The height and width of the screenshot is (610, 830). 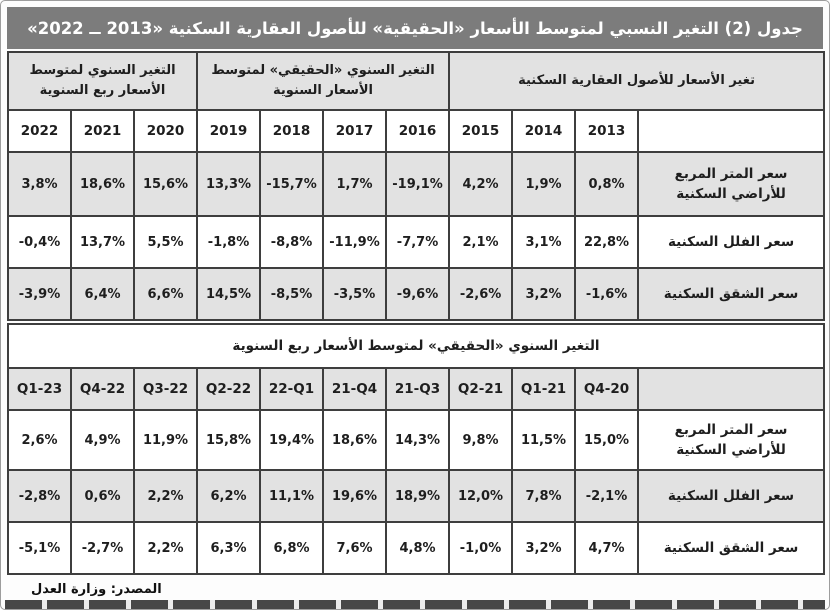 I want to click on value-cell: -8,8%, so click(x=291, y=242).